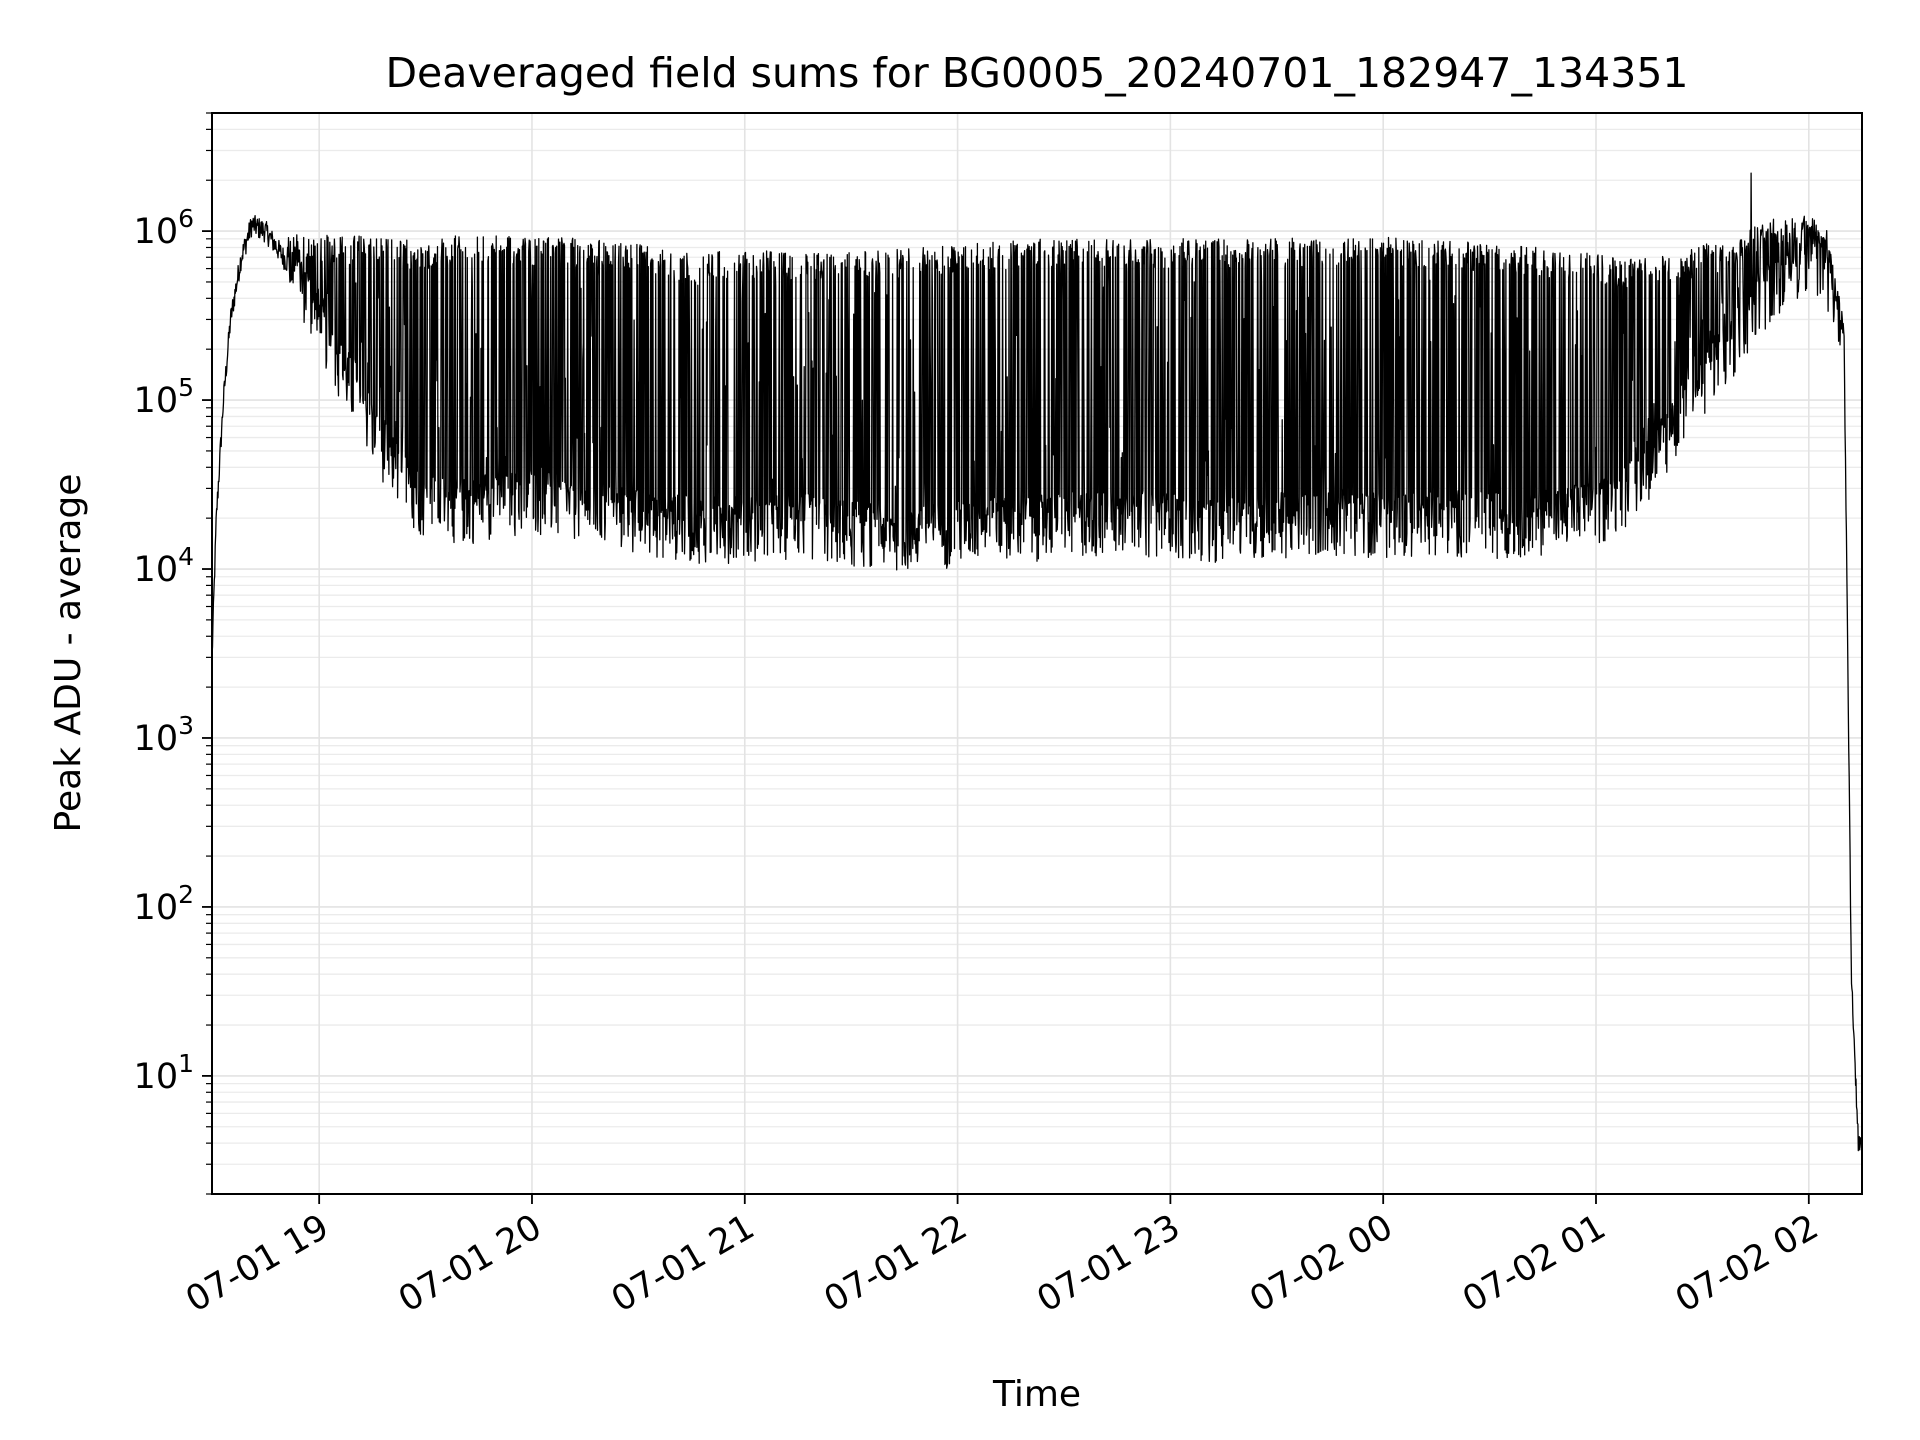 This screenshot has width=1920, height=1440. Describe the element at coordinates (164, 735) in the screenshot. I see `y-tick-label: 10³` at that location.